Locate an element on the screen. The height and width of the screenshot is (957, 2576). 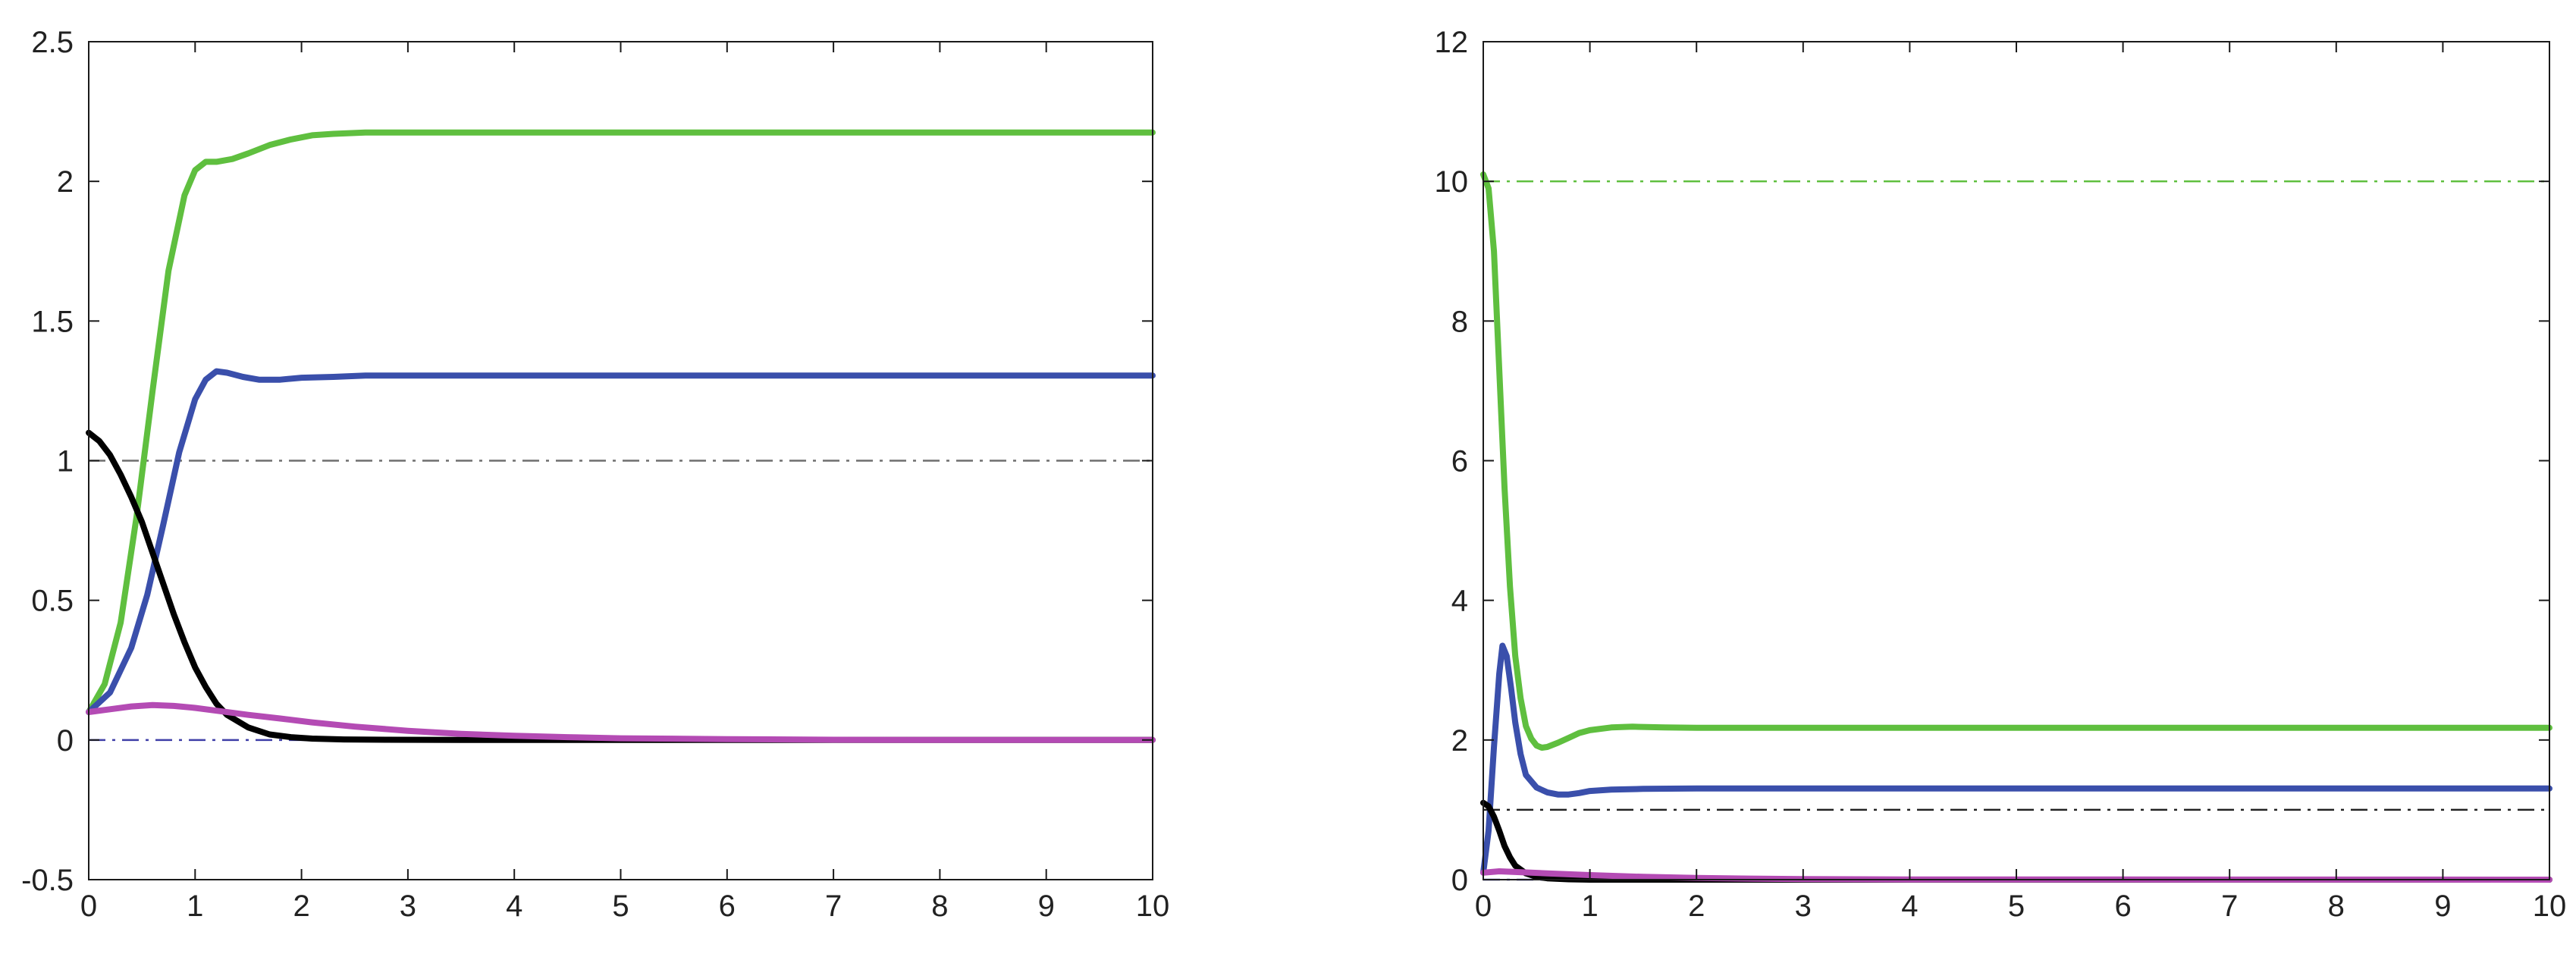
y-tick-label: 1.5 is located at coordinates (52, 321).